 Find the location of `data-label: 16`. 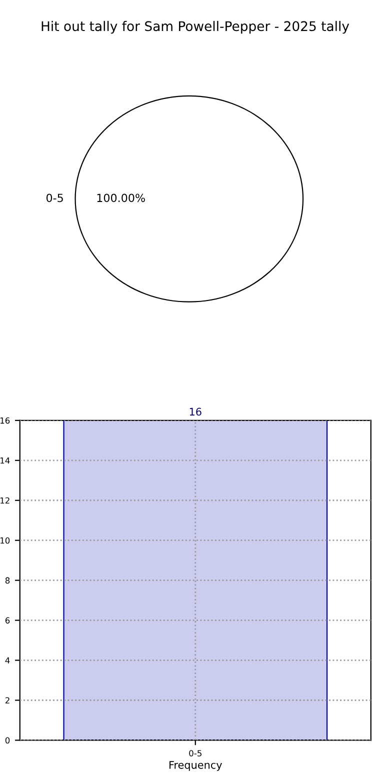

data-label: 16 is located at coordinates (196, 412).